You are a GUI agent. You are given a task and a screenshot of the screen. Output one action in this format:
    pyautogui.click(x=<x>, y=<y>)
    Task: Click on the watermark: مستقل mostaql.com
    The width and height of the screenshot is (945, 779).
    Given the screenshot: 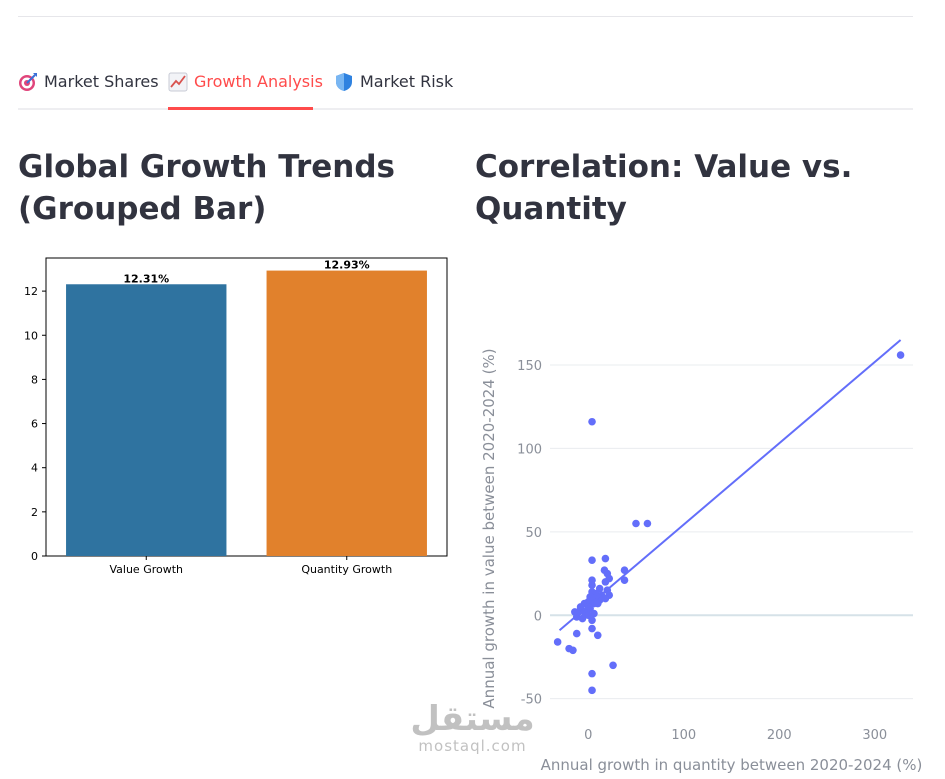 What is the action you would take?
    pyautogui.click(x=472, y=727)
    